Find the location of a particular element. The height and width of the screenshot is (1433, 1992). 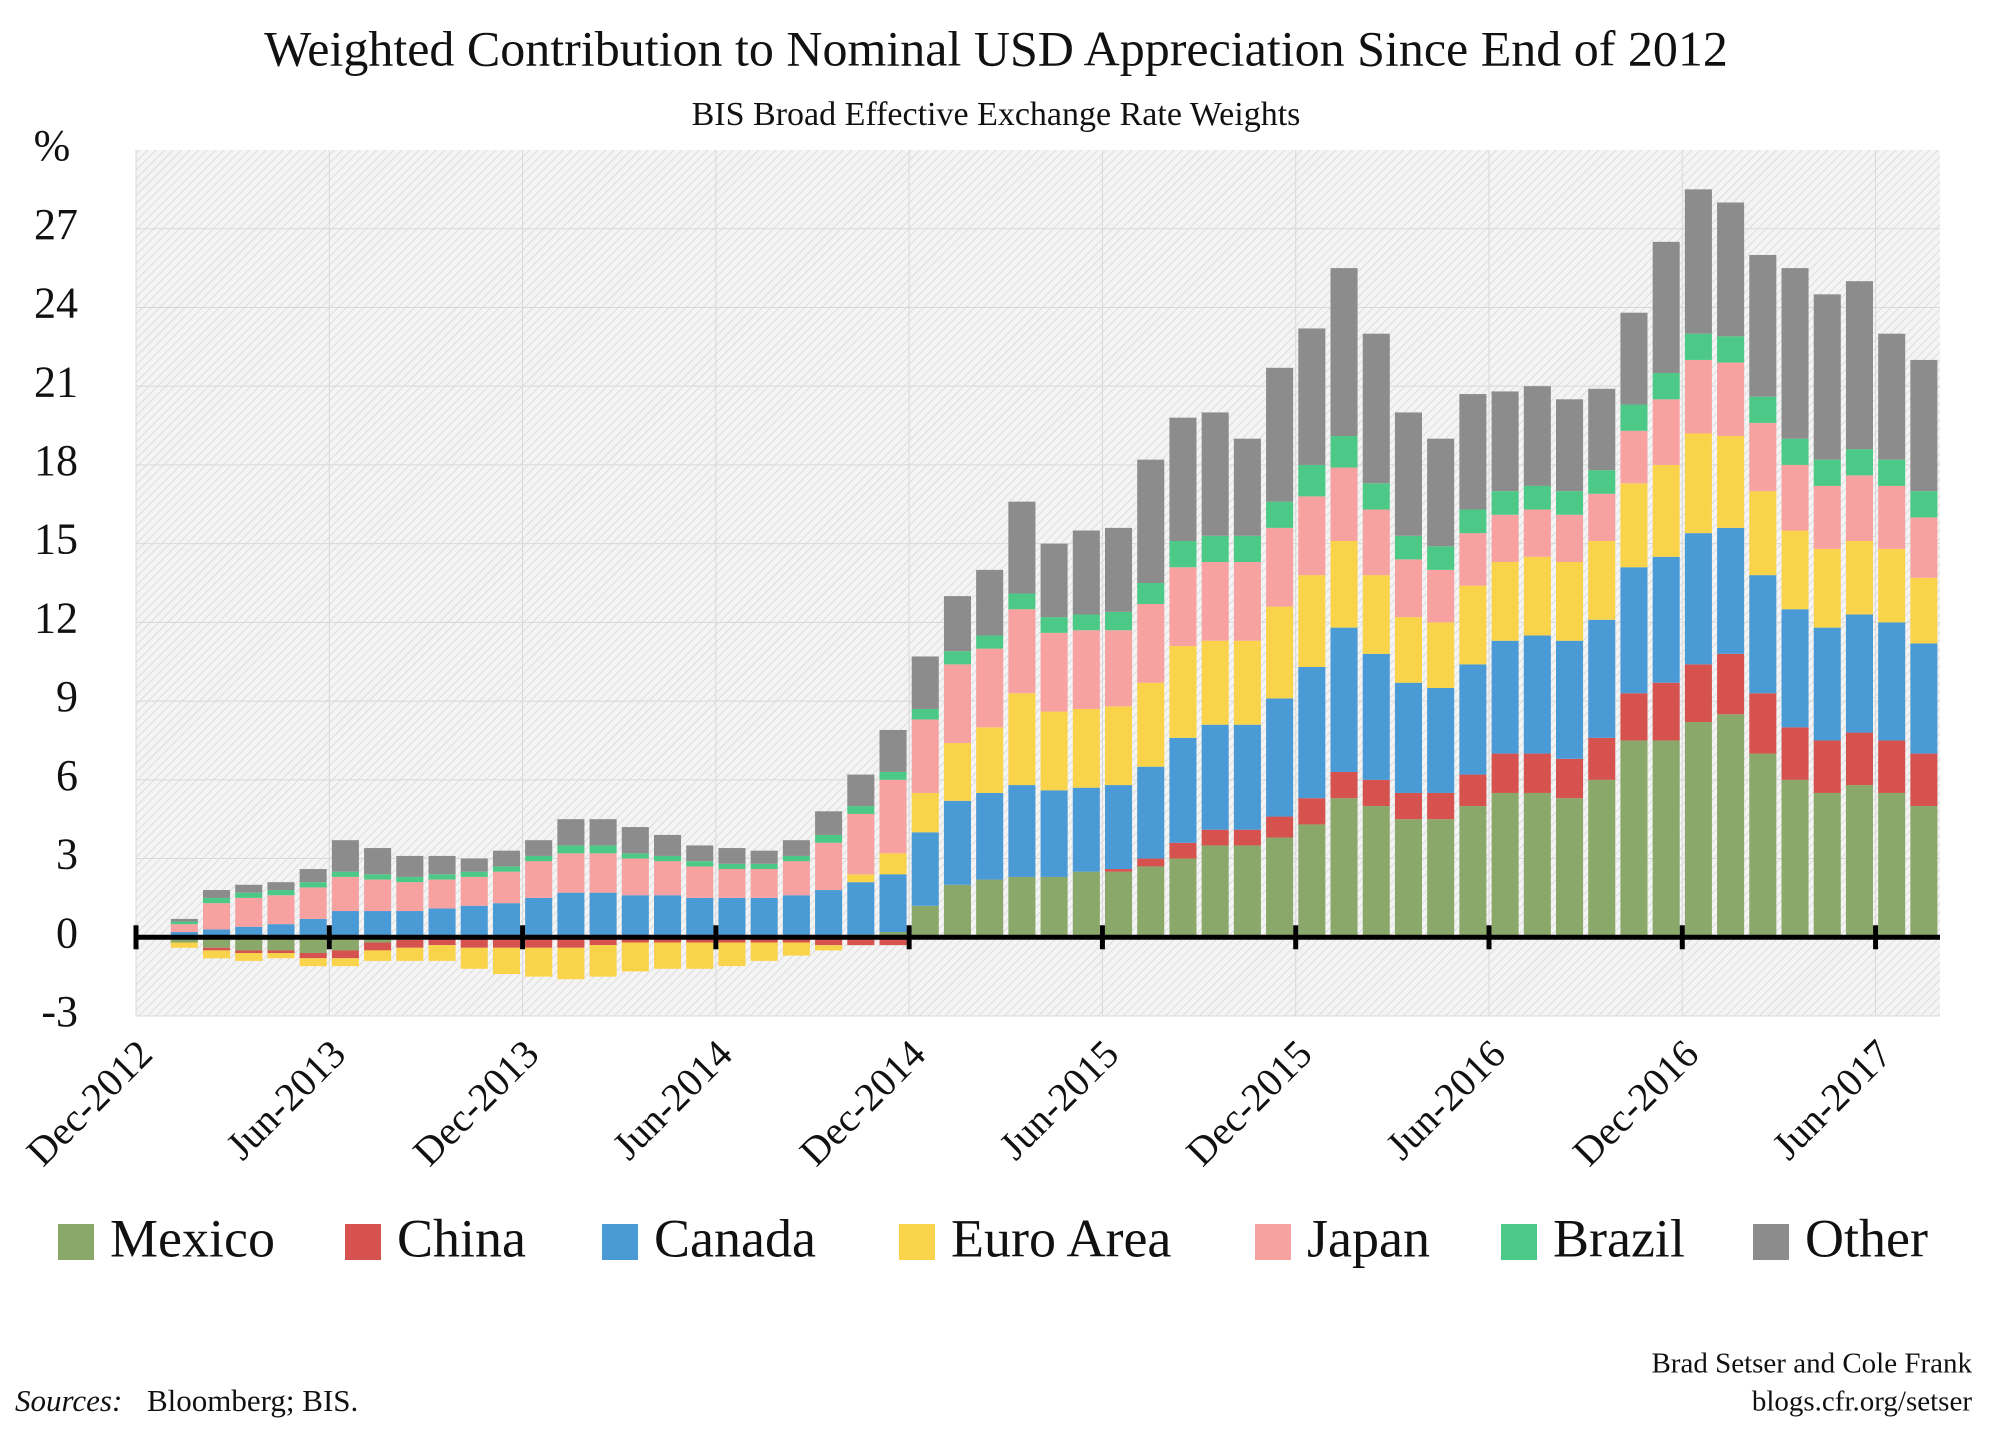

sources-label: Sources: is located at coordinates (68, 1400).